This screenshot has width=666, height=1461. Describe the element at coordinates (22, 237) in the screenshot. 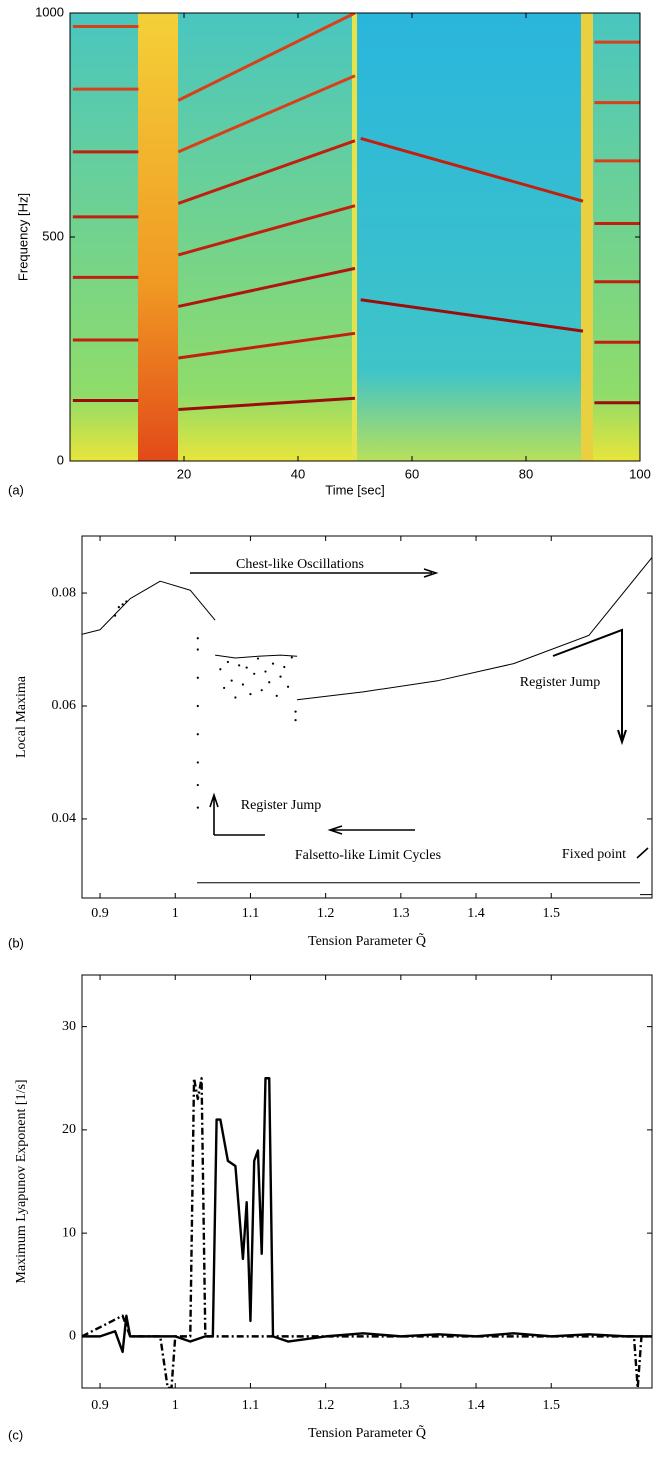

I see `y-axis-label: Frequency [Hz]` at that location.